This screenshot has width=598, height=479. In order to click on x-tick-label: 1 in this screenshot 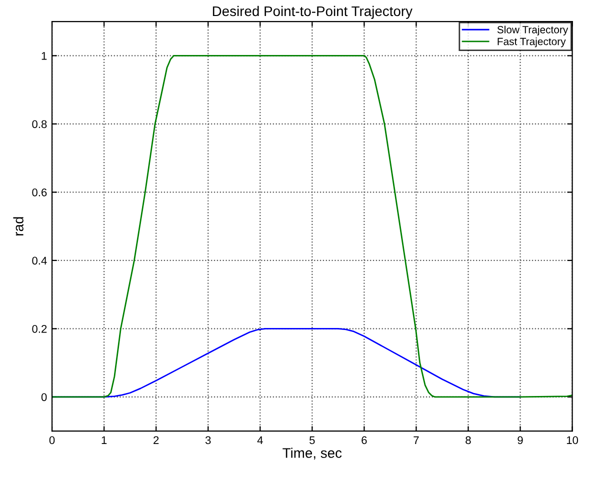, I will do `click(104, 440)`.